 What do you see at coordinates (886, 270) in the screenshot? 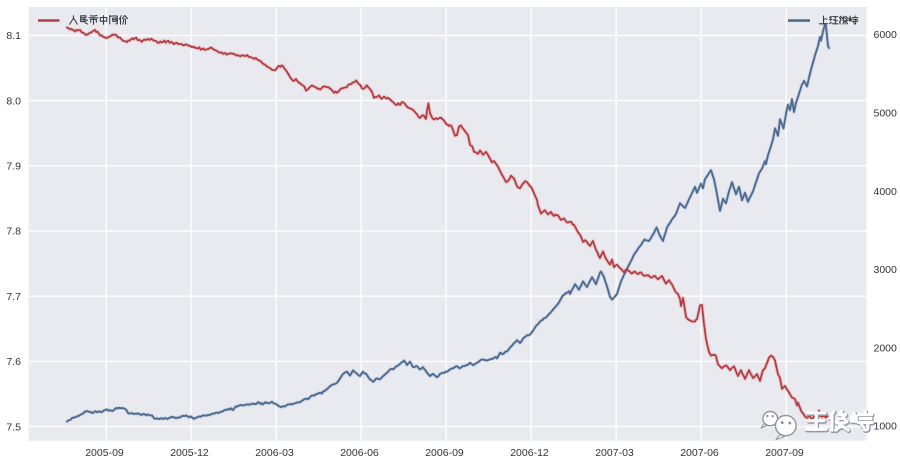
I see `svg-text: 3000` at bounding box center [886, 270].